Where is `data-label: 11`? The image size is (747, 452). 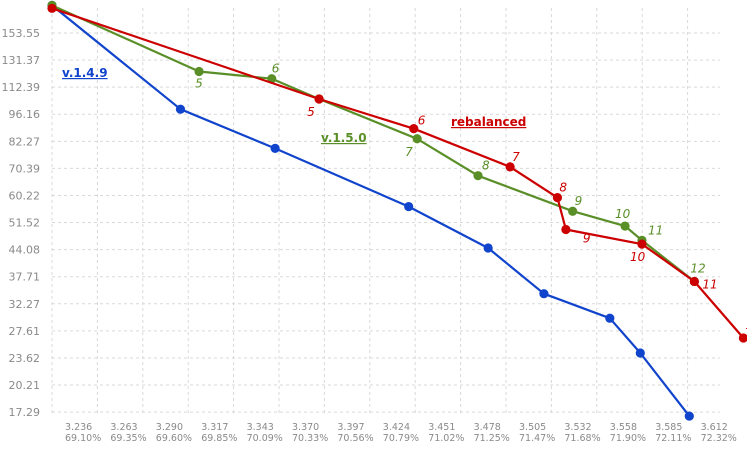 data-label: 11 is located at coordinates (709, 284).